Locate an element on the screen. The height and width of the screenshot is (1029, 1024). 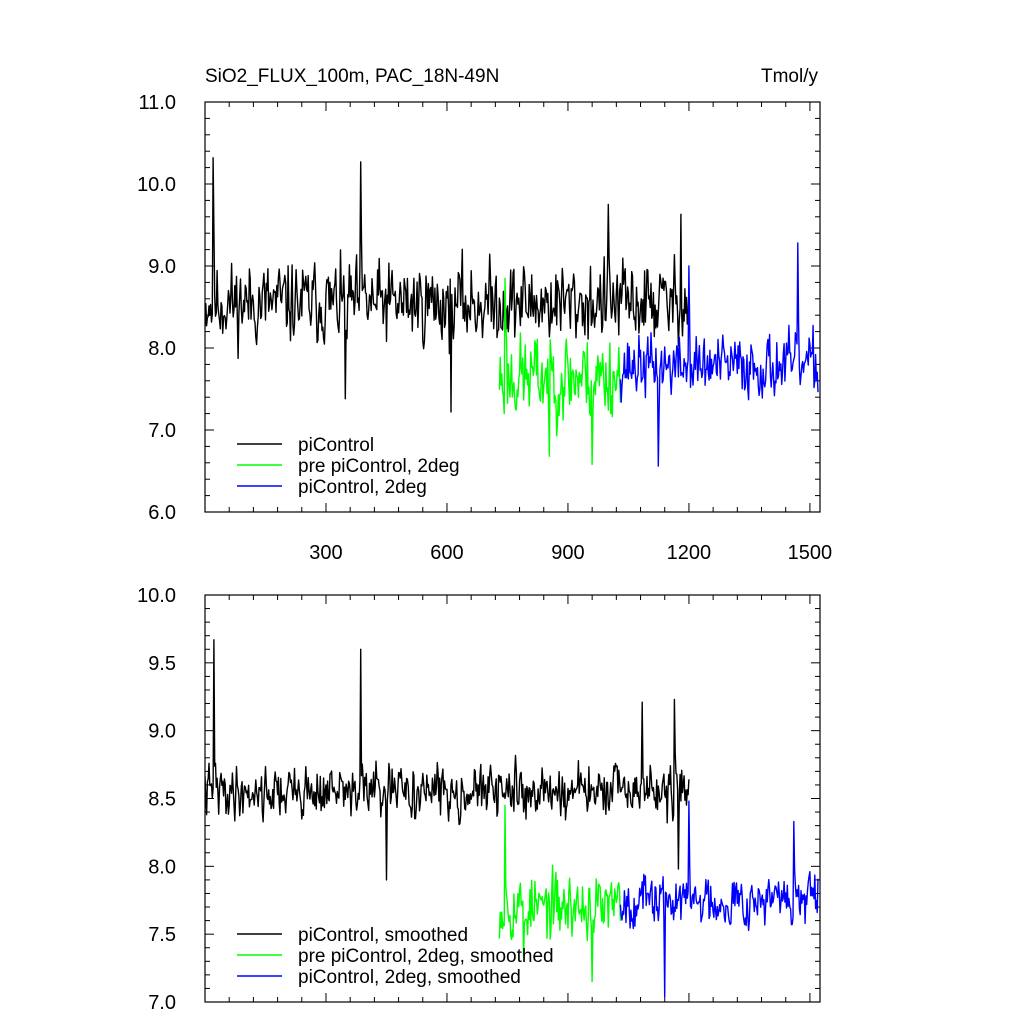
y-tick-label: 11.0 is located at coordinates (157, 103).